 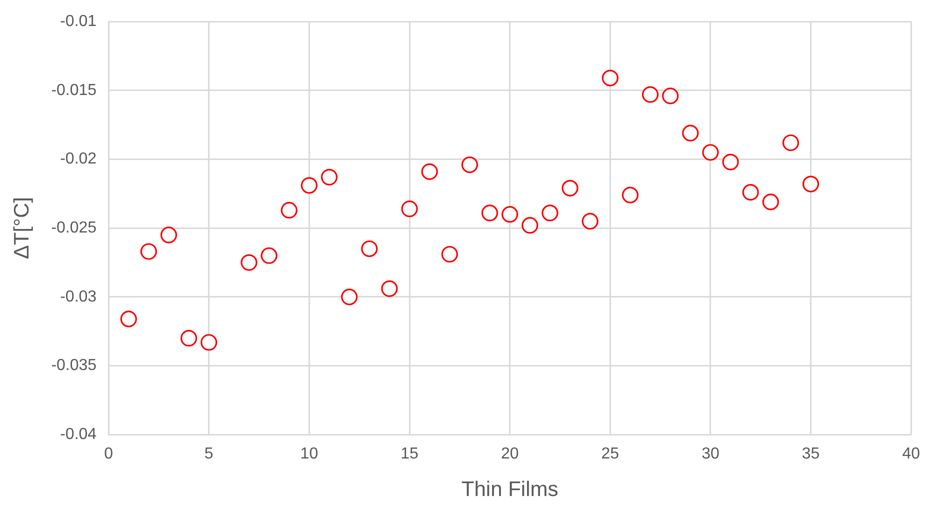 What do you see at coordinates (209, 454) in the screenshot?
I see `x-tick-label: 5` at bounding box center [209, 454].